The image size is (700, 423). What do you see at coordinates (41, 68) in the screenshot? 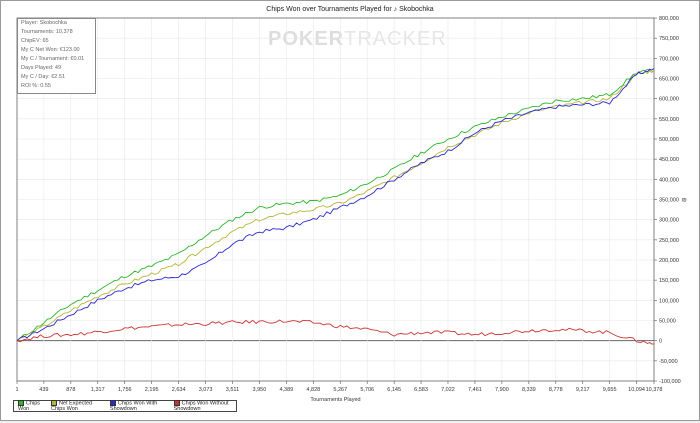
I see `stat-line: Days Played: 49` at bounding box center [41, 68].